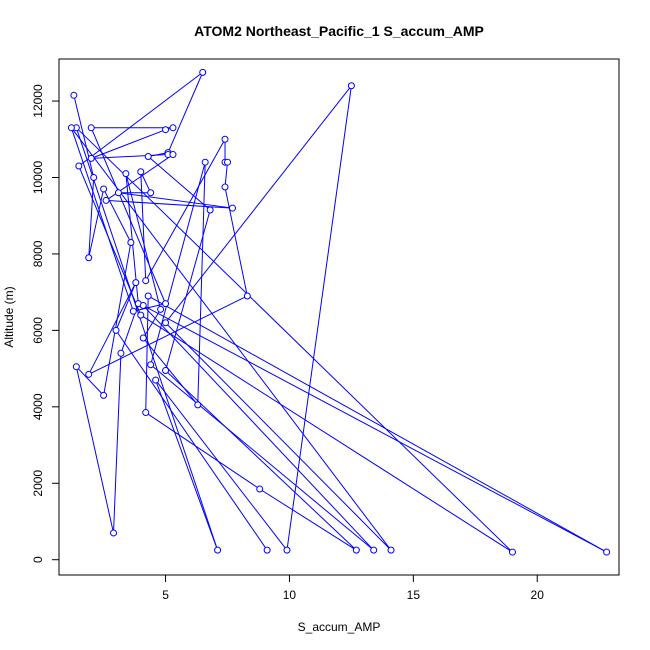  I want to click on y-axis: 0 2000 4000 6000 8000 10000 12000, so click(45, 323).